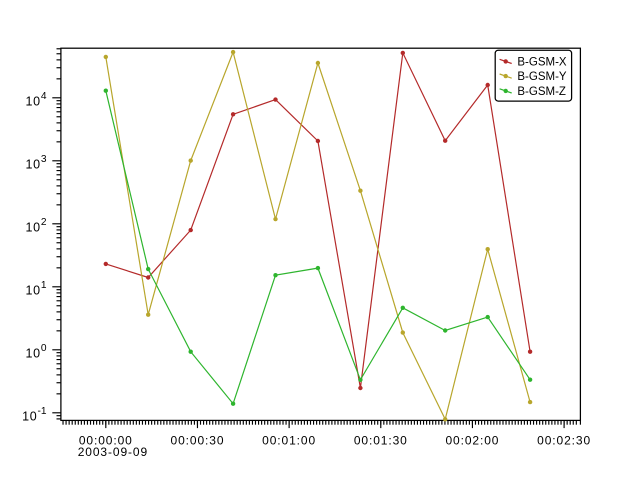 The width and height of the screenshot is (640, 485). Describe the element at coordinates (381, 440) in the screenshot. I see `svg-text: 00:01:30` at that location.